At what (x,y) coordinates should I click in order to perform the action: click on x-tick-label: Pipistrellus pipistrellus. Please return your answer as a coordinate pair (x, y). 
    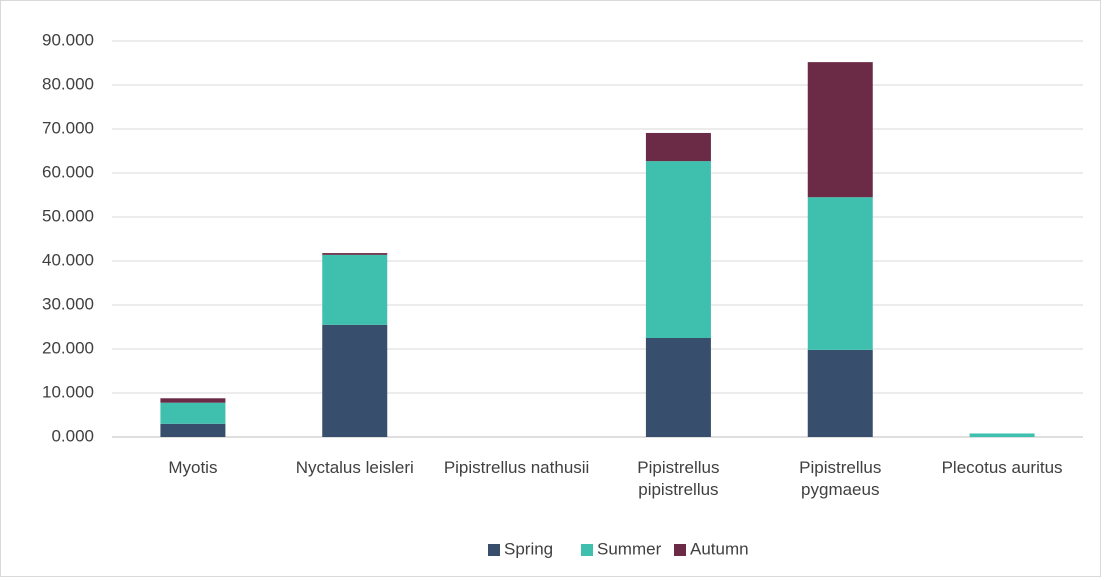
    Looking at the image, I should click on (678, 478).